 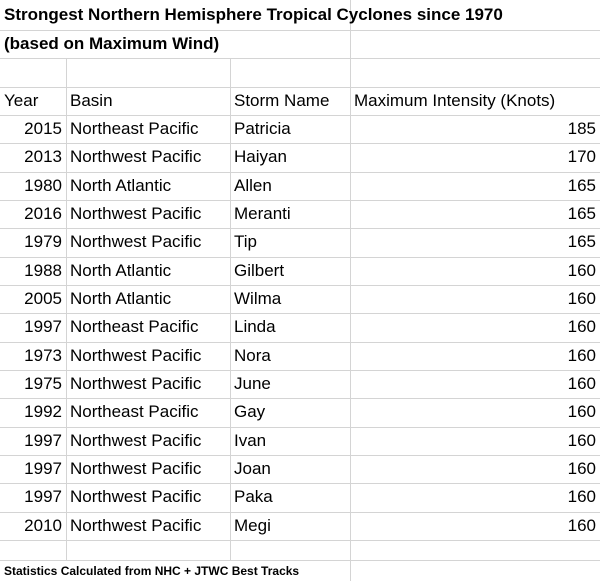 I want to click on table-cell: 2010, so click(x=43, y=525).